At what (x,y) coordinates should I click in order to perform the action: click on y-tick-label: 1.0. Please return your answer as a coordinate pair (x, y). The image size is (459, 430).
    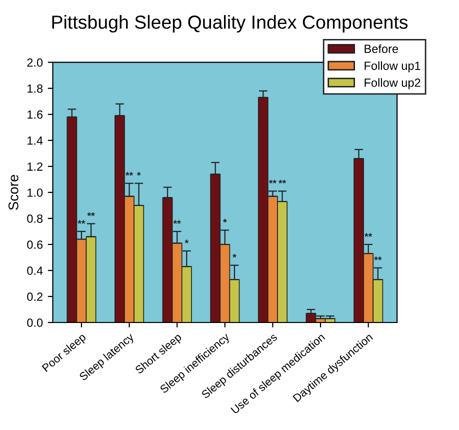
    Looking at the image, I should click on (35, 192).